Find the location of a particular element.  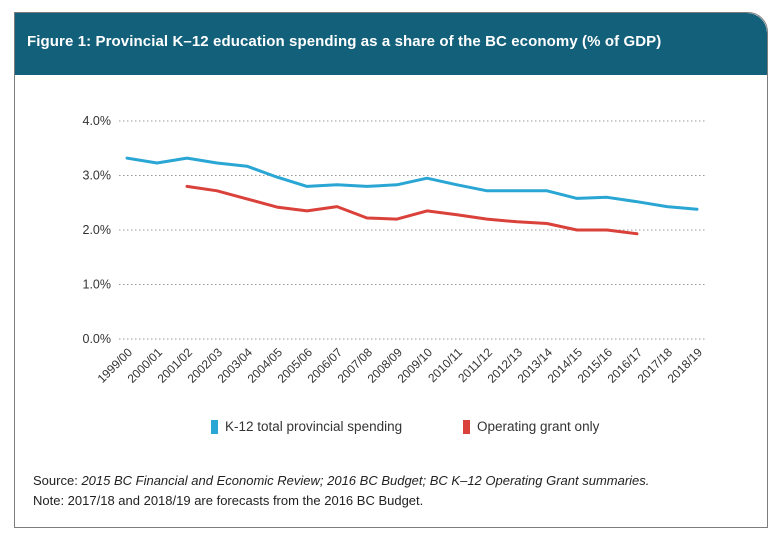

y-tick-label: 2.0% is located at coordinates (97, 230).